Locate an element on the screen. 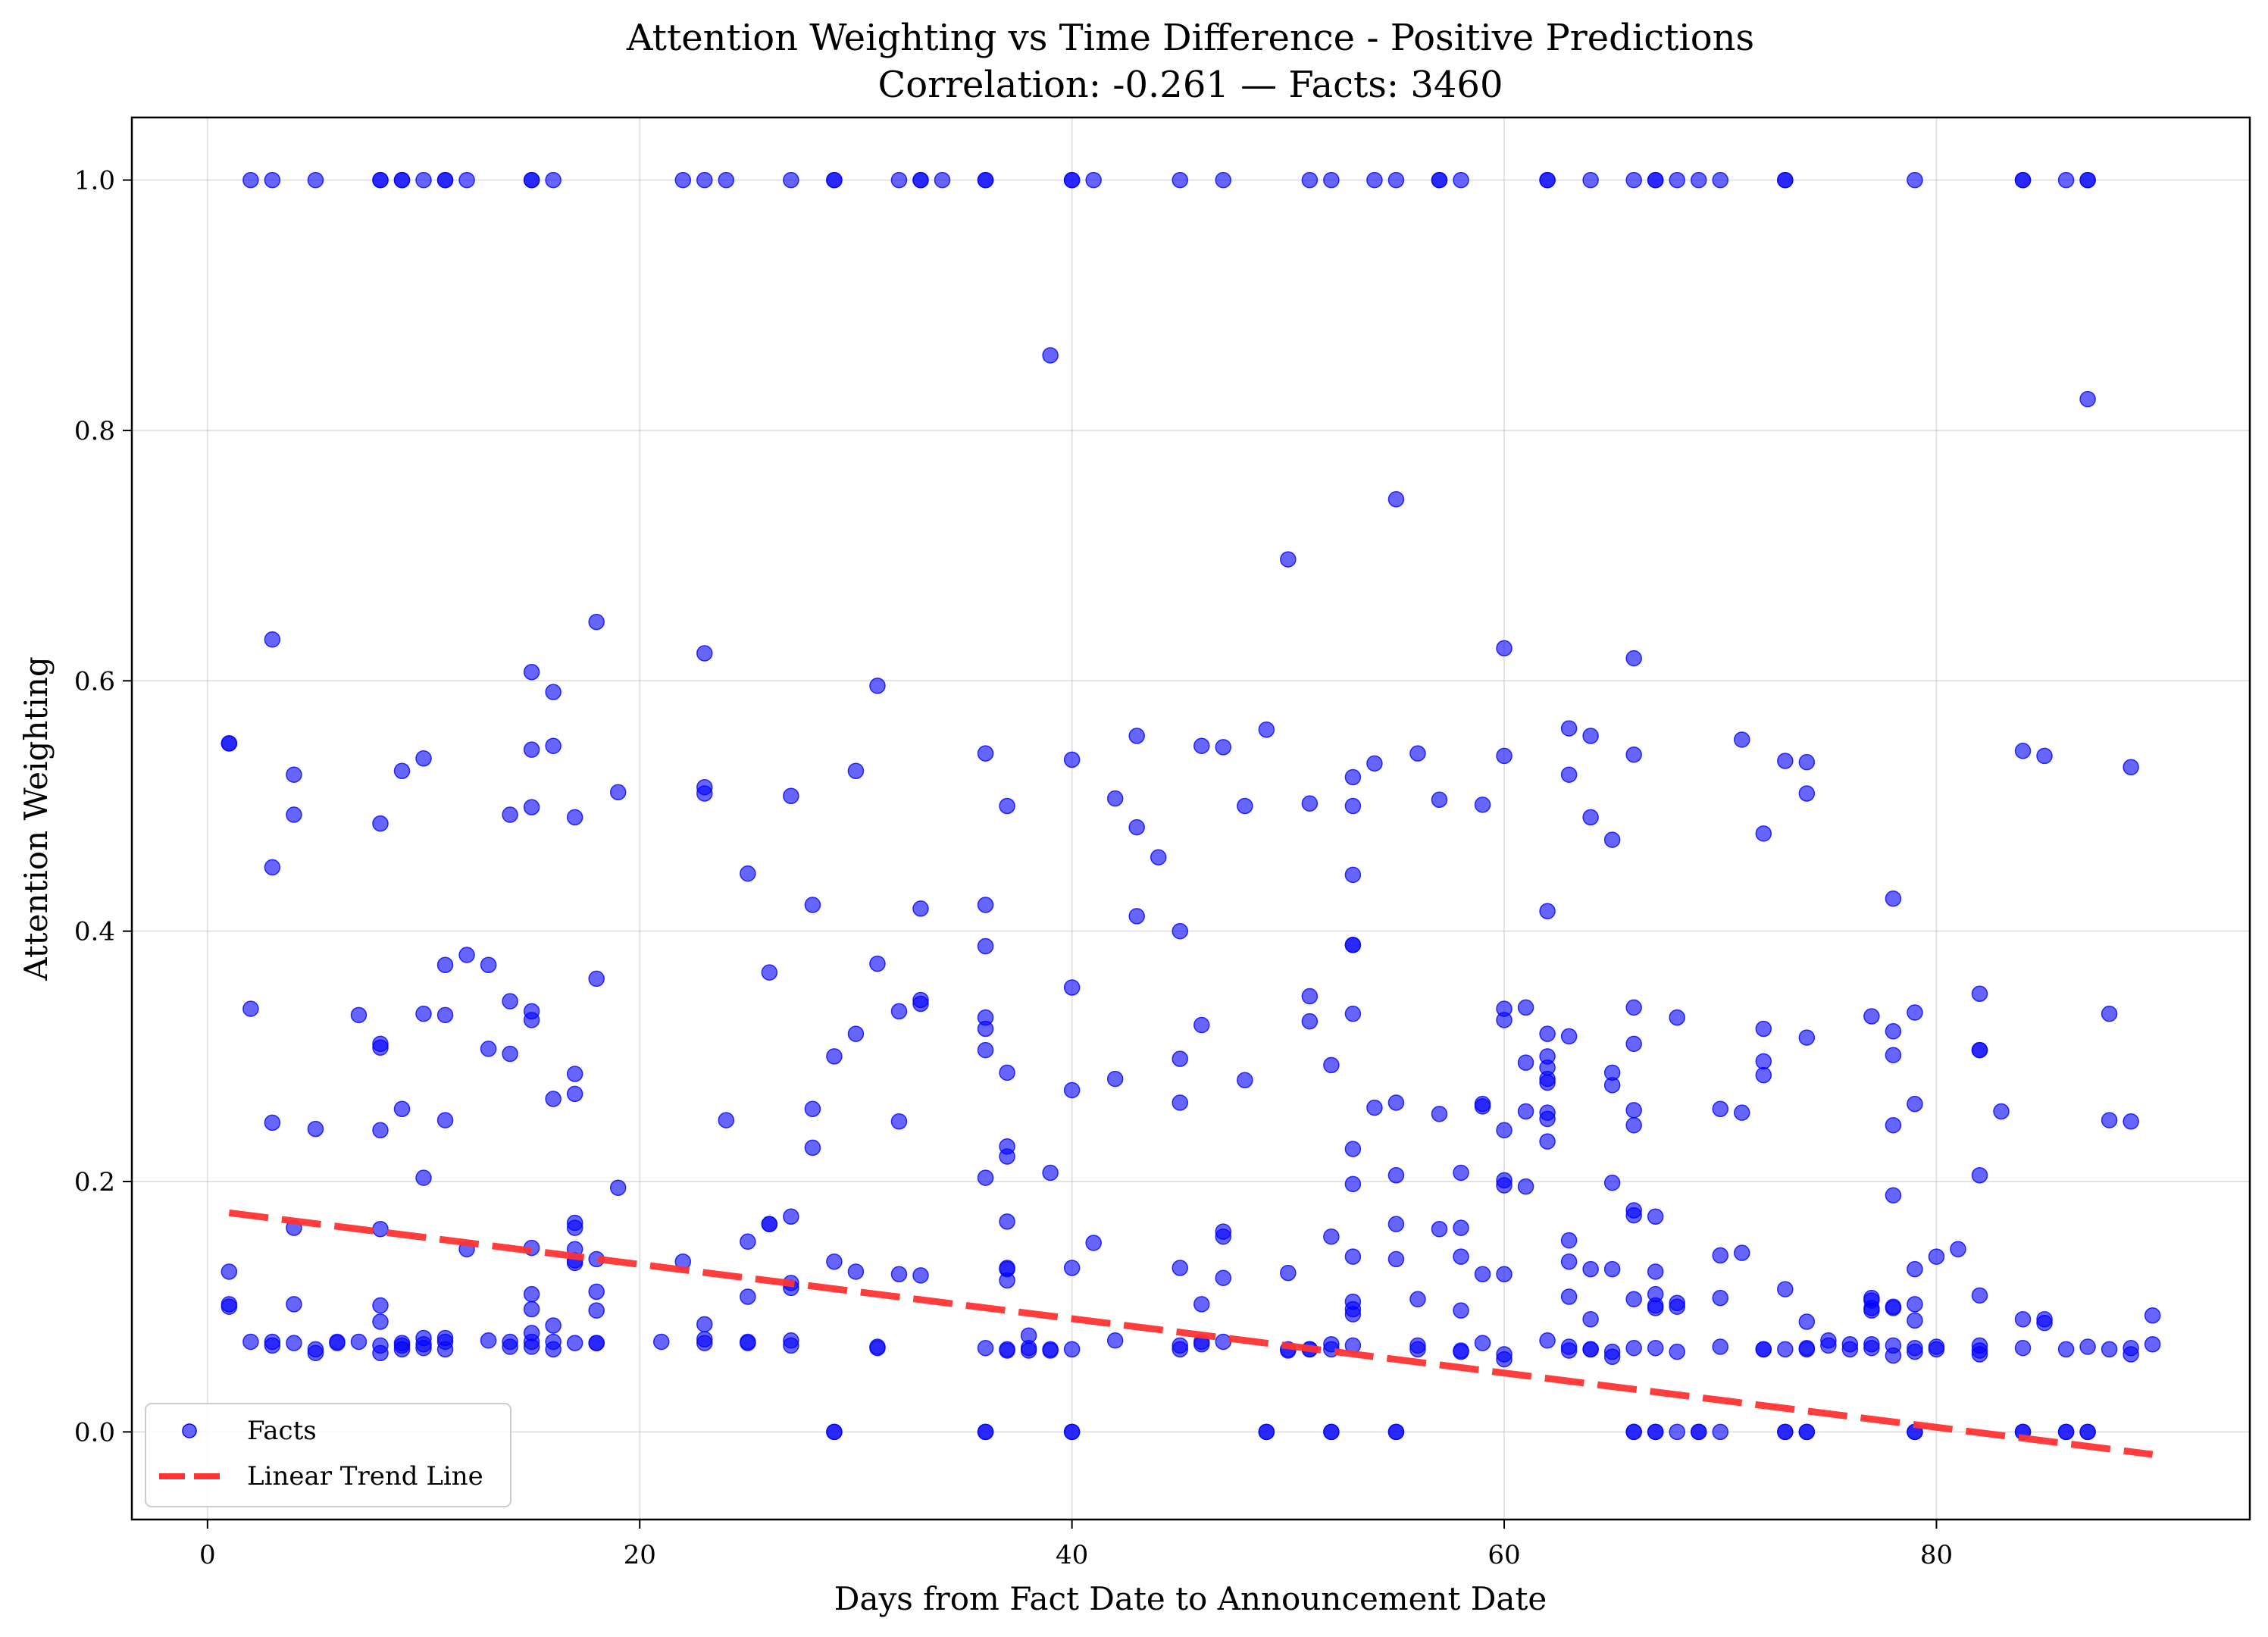 This screenshot has width=2268, height=1637. y-tick-label: 0.2 is located at coordinates (94, 1182).